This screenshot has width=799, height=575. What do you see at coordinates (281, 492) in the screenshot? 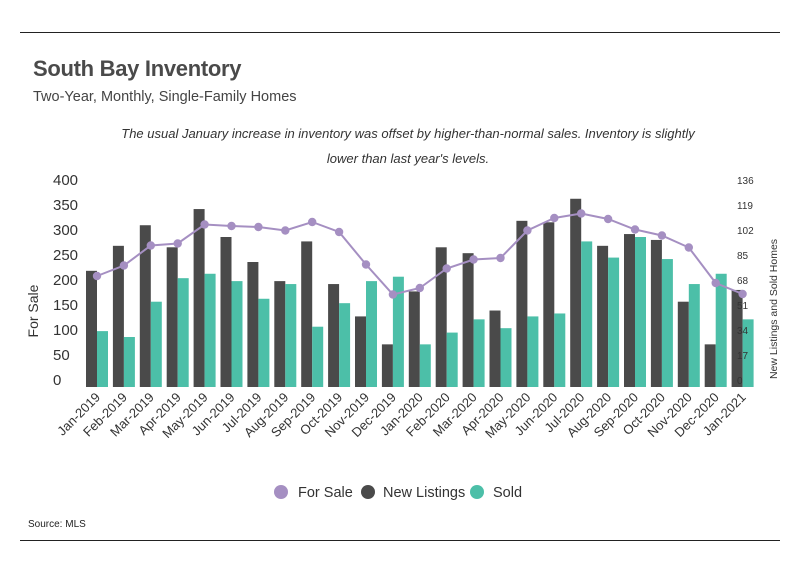
I see `legend-for-sale-marker` at bounding box center [281, 492].